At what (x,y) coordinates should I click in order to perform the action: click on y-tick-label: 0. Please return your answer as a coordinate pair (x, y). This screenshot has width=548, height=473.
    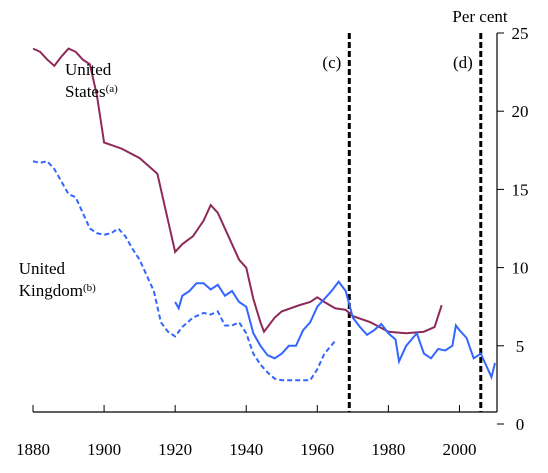
    Looking at the image, I should click on (520, 424).